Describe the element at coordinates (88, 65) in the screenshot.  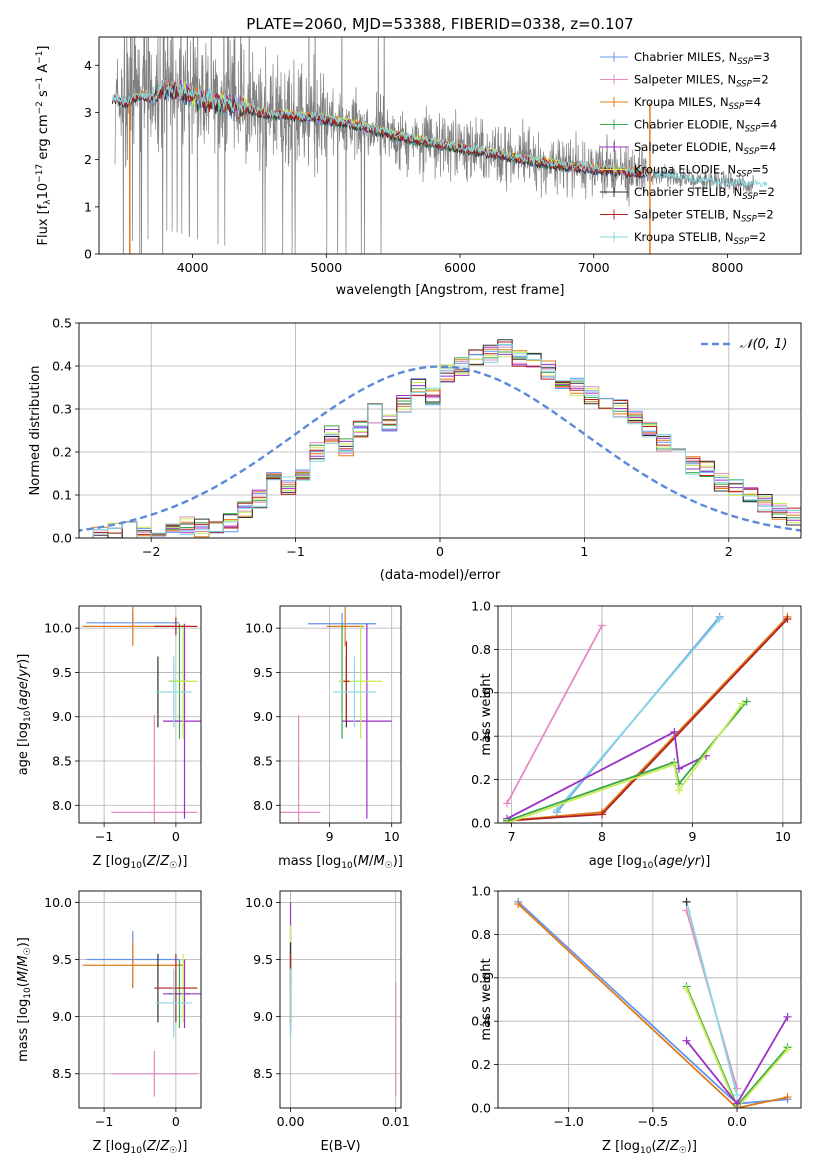
I see `y-tick-label: 4` at that location.